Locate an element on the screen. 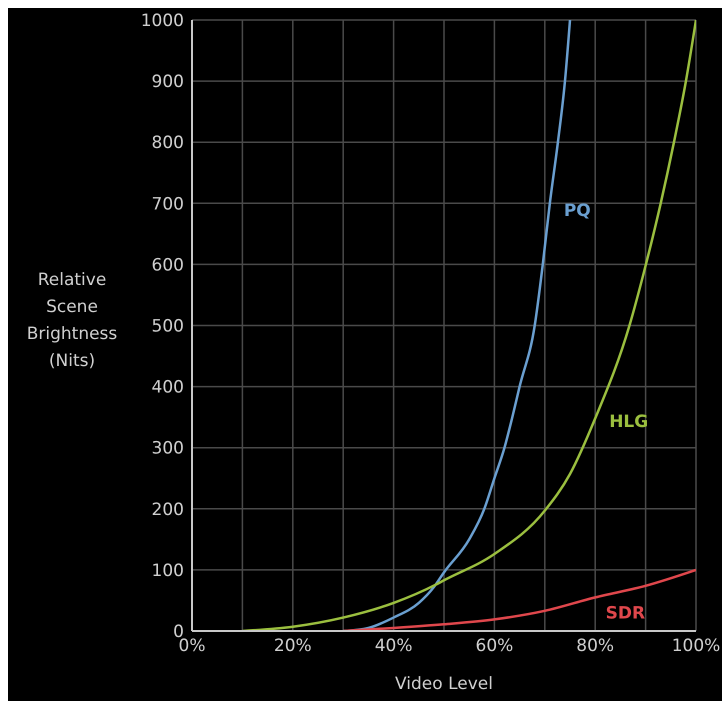  y-tick-label: 700 is located at coordinates (168, 204).